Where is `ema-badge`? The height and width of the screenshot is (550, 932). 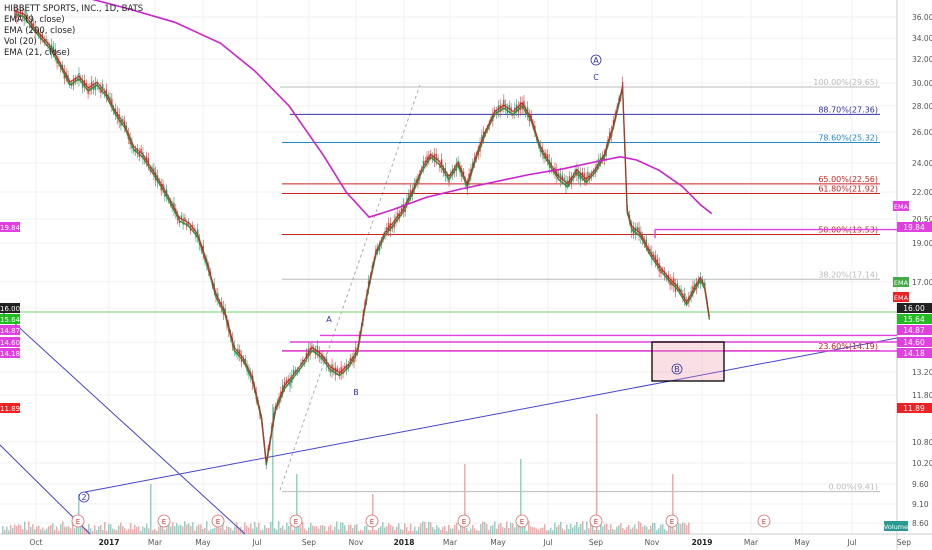
ema-badge is located at coordinates (901, 206).